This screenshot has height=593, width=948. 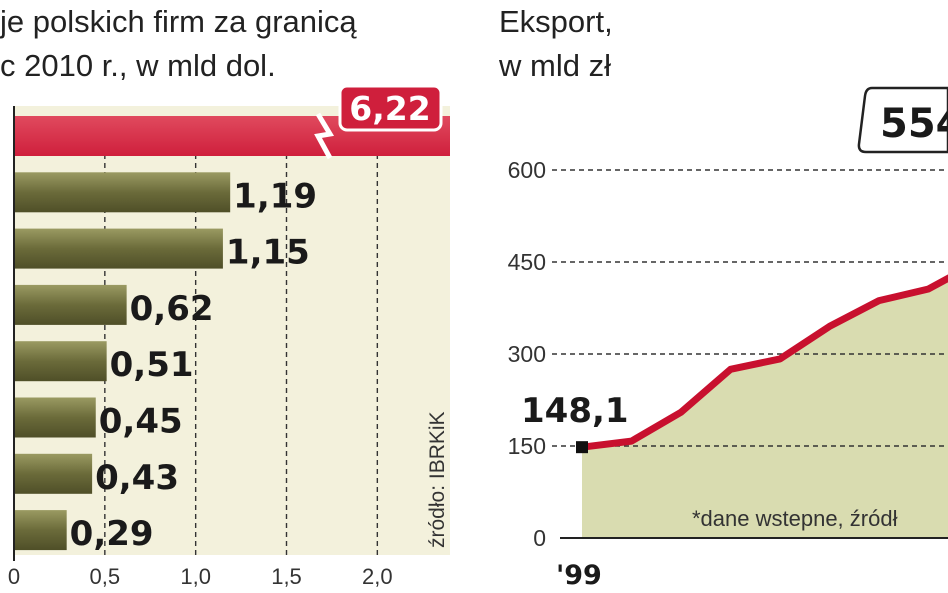 What do you see at coordinates (324, 136) in the screenshot?
I see `bar-break-mark` at bounding box center [324, 136].